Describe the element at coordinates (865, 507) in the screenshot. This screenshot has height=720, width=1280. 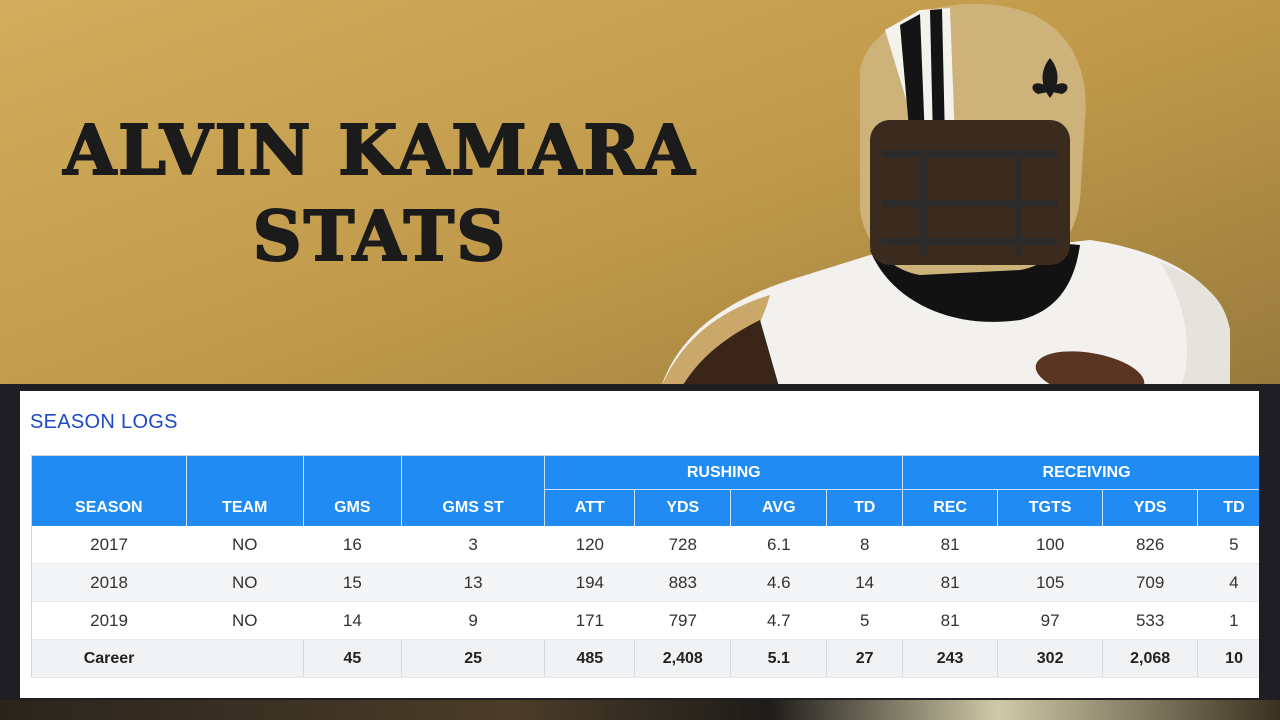
I see `column-header-rush-td: TD` at that location.